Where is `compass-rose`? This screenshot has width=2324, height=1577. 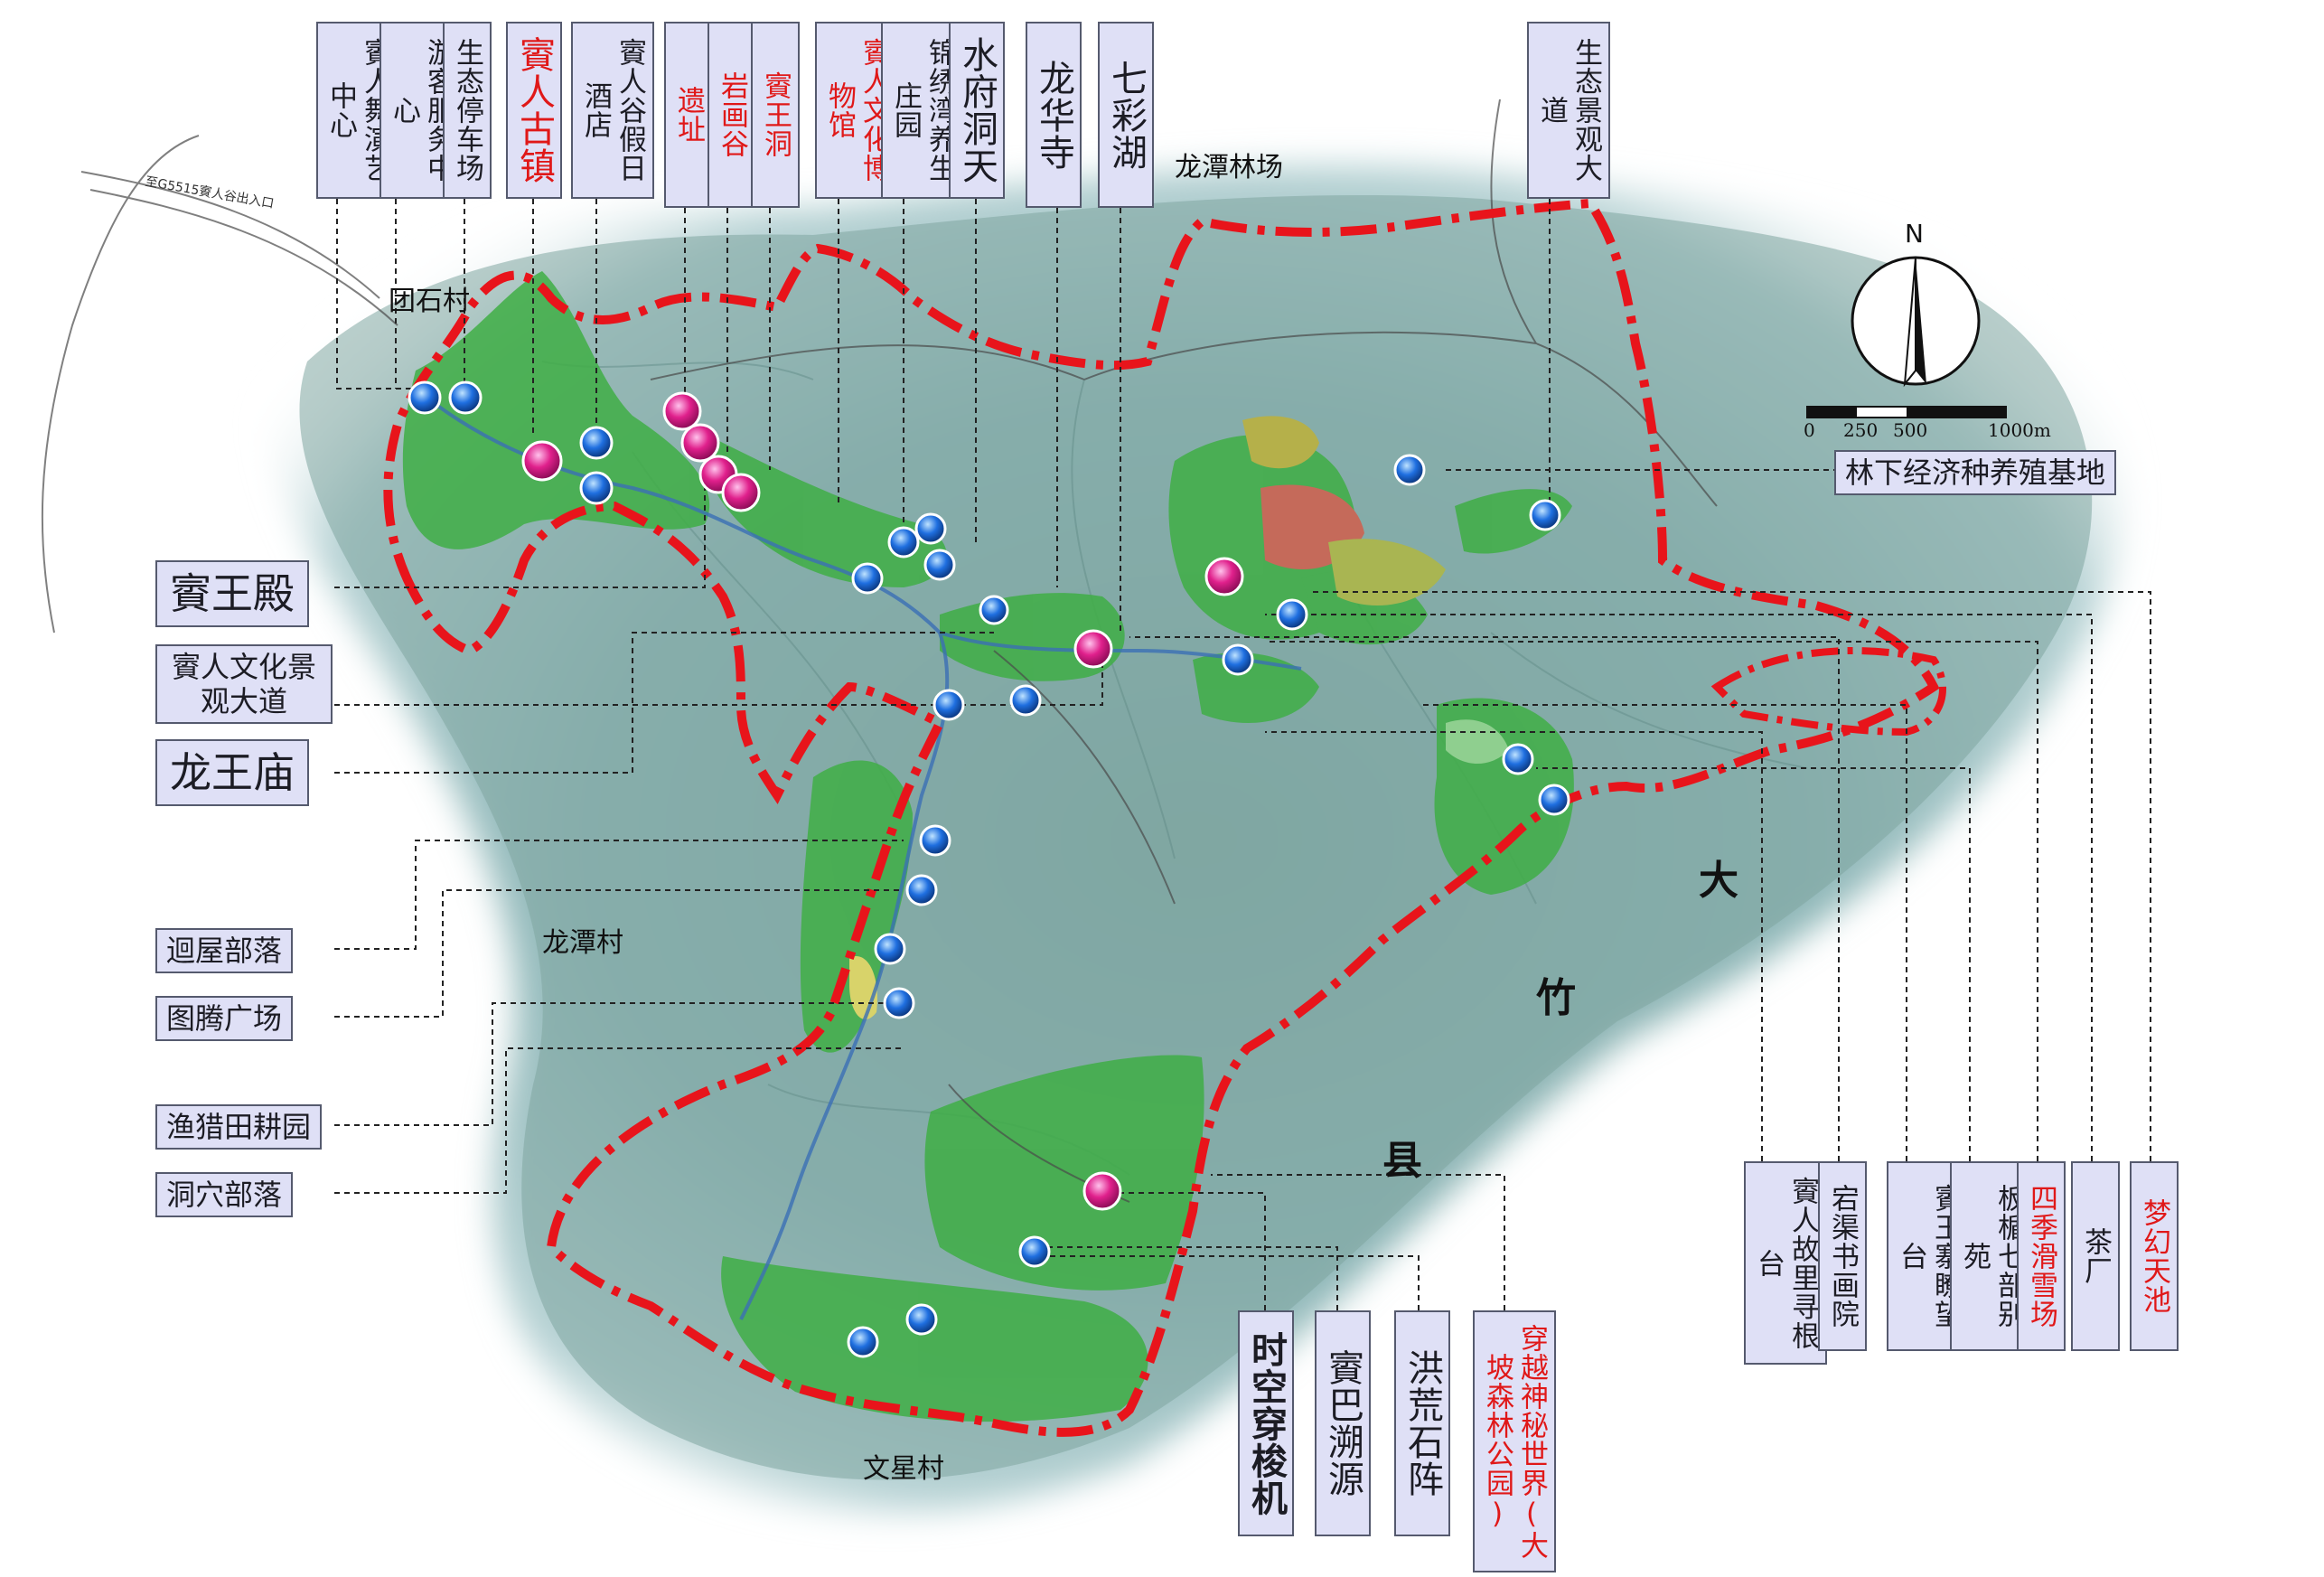 compass-rose is located at coordinates (1916, 322).